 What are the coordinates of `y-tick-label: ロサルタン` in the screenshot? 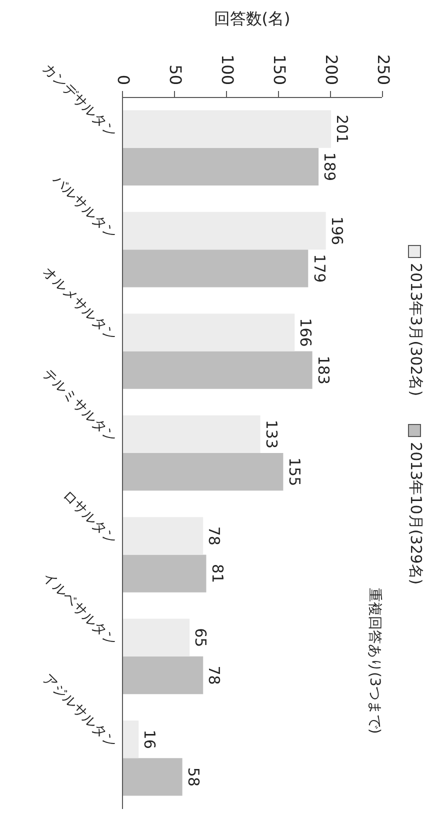 It's located at (89, 517).